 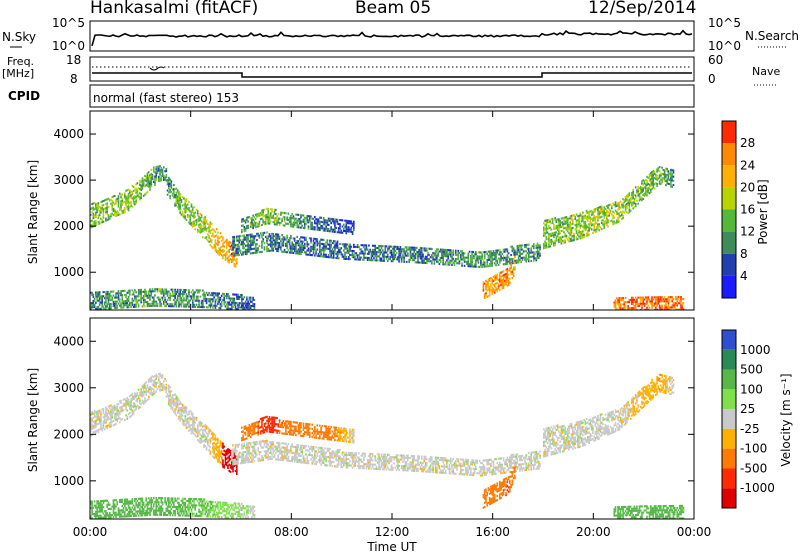 I want to click on cpid-text: normal (fast stereo) 153, so click(x=166, y=98).